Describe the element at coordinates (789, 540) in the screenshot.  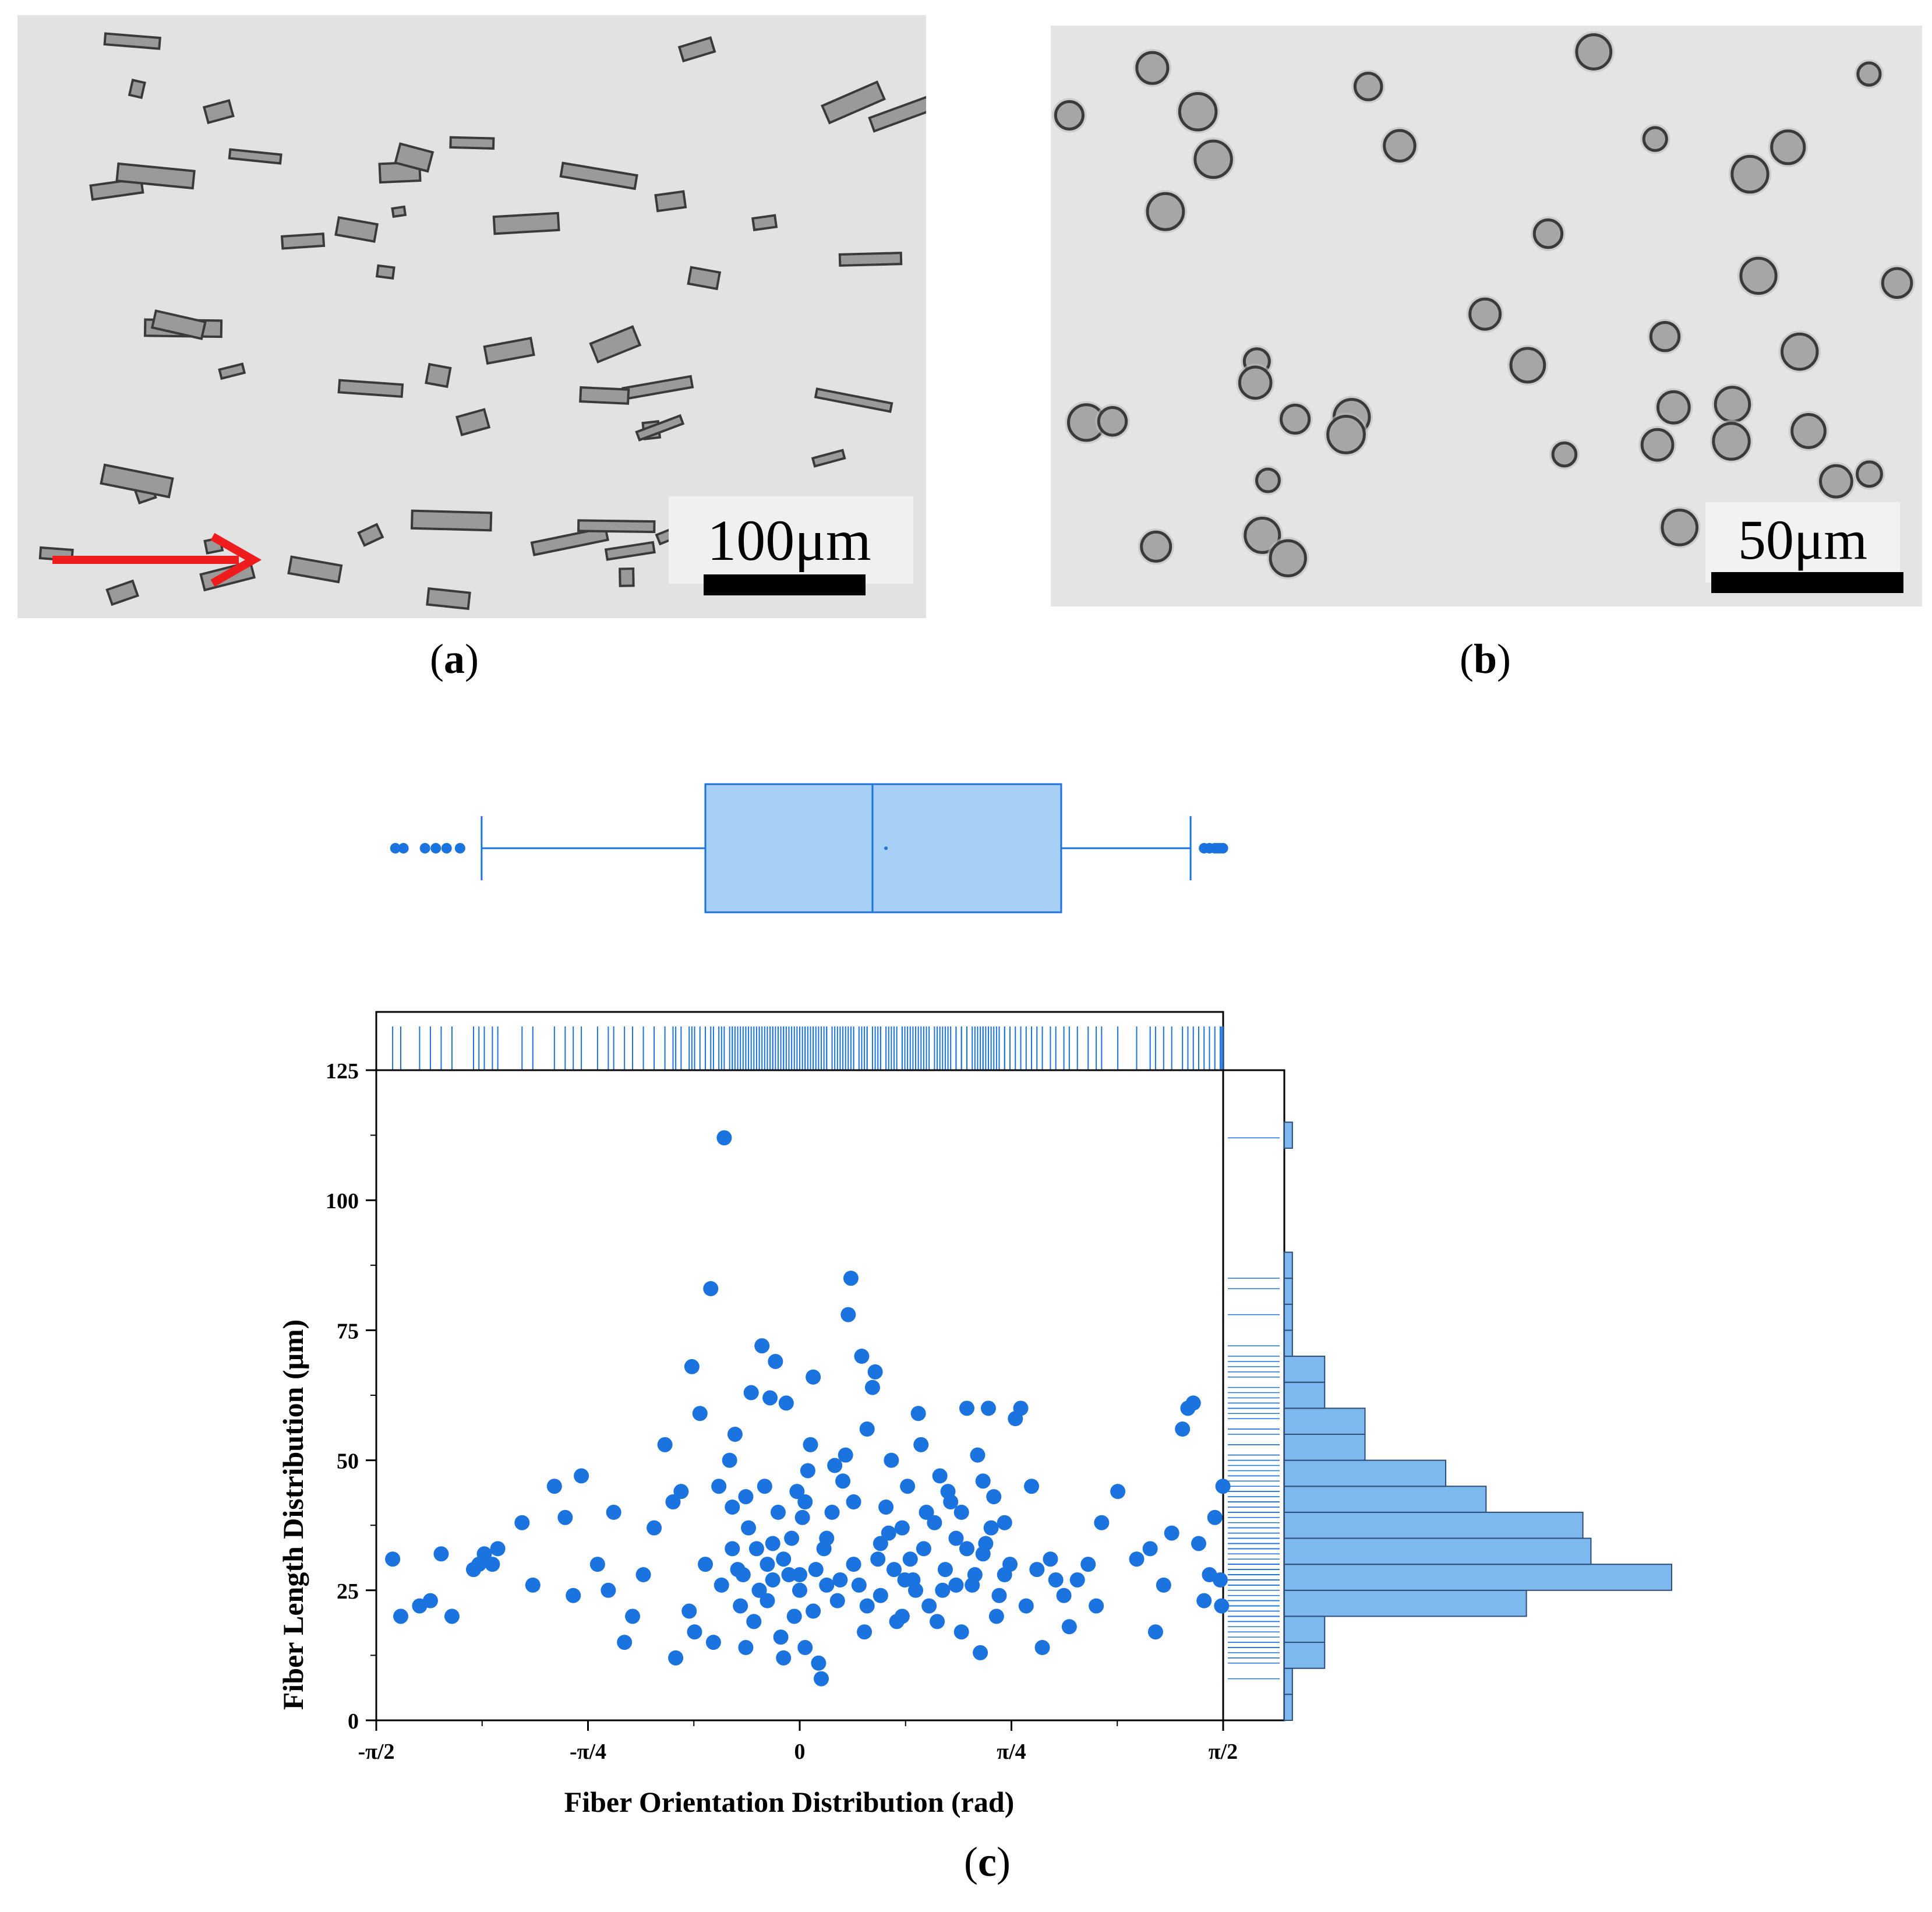
I see `scale-text-a: 100μm` at that location.